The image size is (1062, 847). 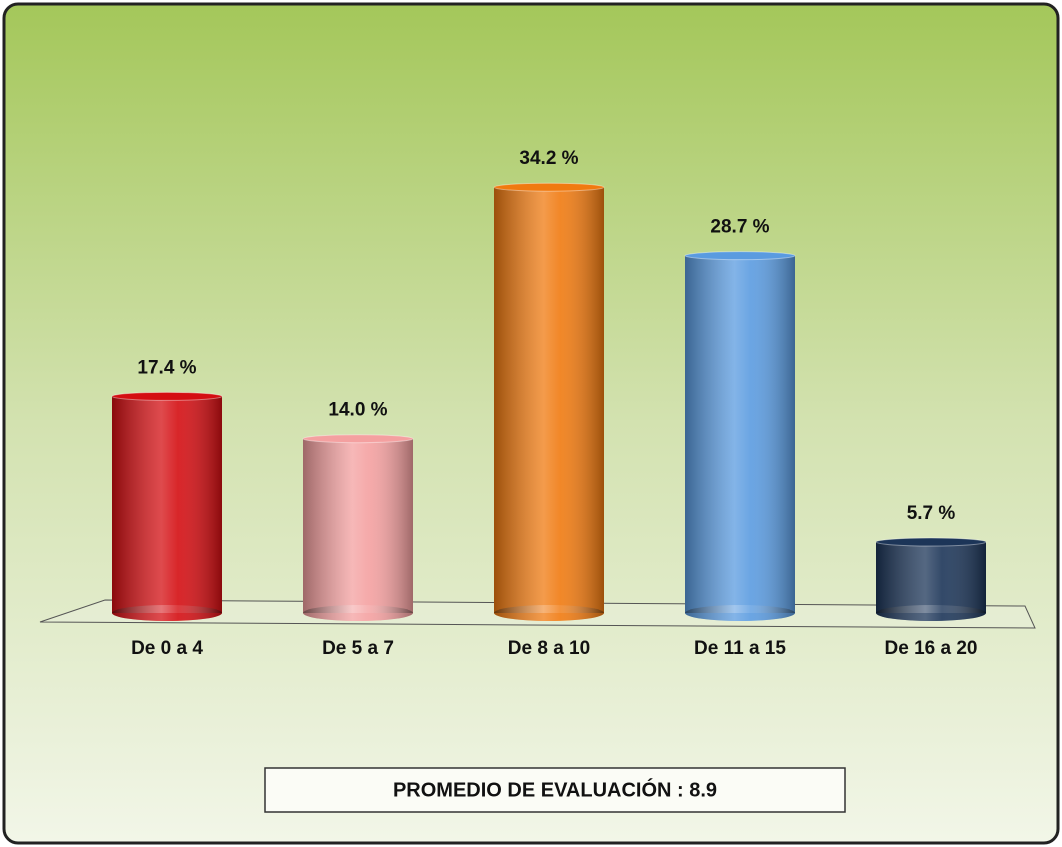 What do you see at coordinates (739, 227) in the screenshot?
I see `value-label: 28.7 %` at bounding box center [739, 227].